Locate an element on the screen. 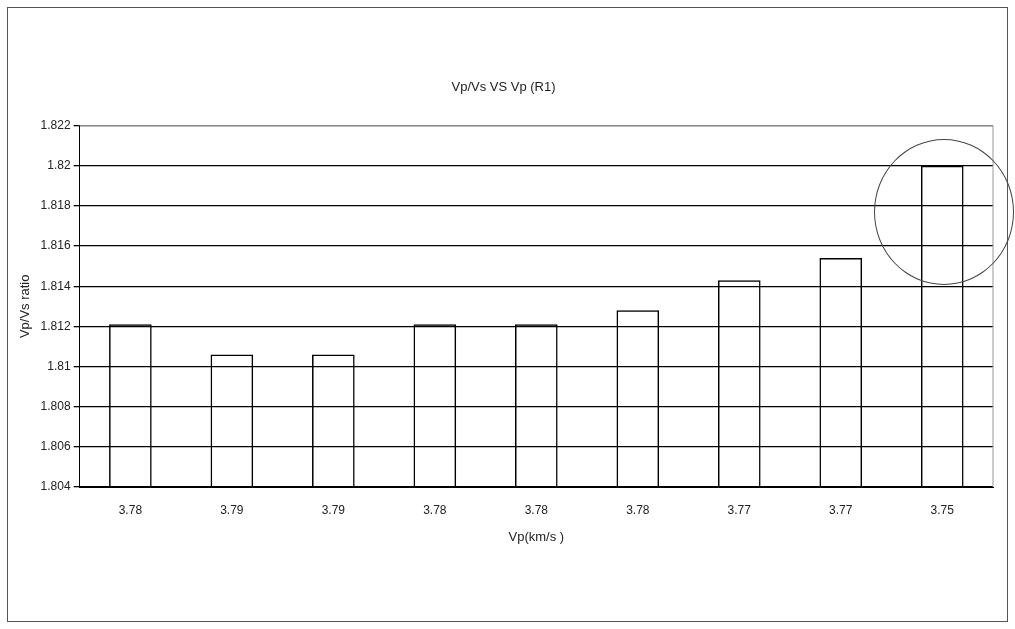 The width and height of the screenshot is (1015, 629). y-tick-label: 1.806 is located at coordinates (55, 446).